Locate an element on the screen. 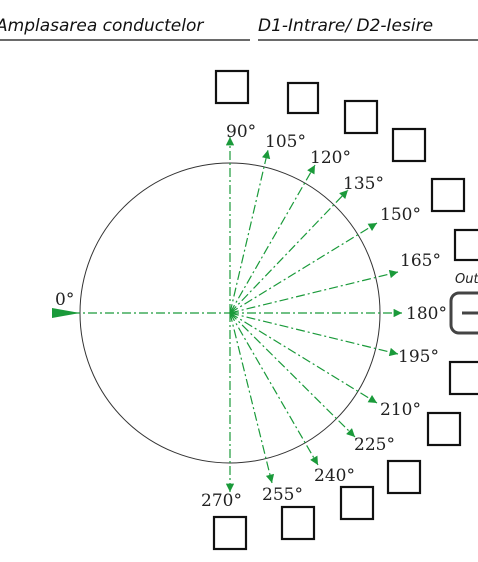 The width and height of the screenshot is (478, 562). label-120: 120° is located at coordinates (330, 158).